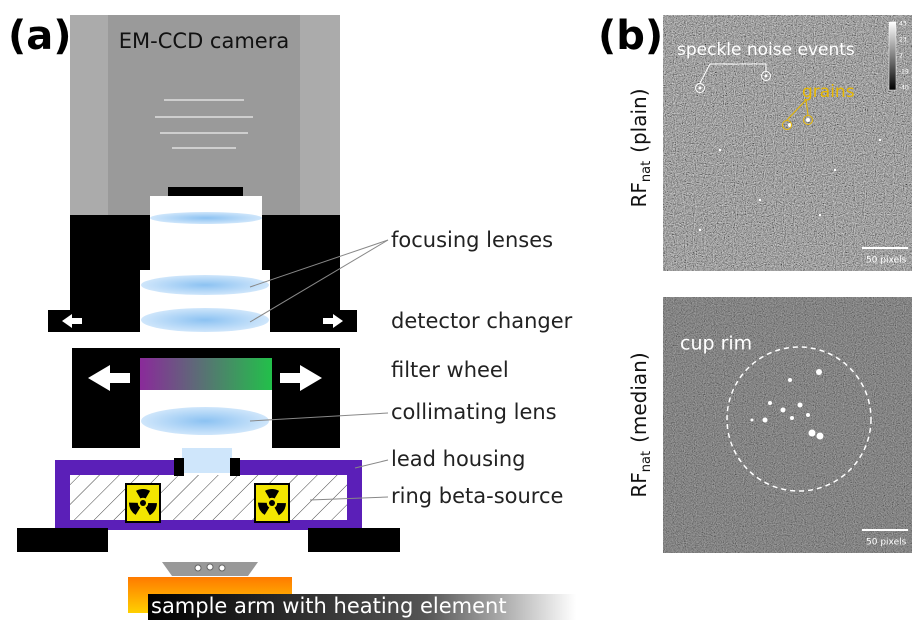 This screenshot has width=912, height=620. I want to click on markers, so click(754, 96).